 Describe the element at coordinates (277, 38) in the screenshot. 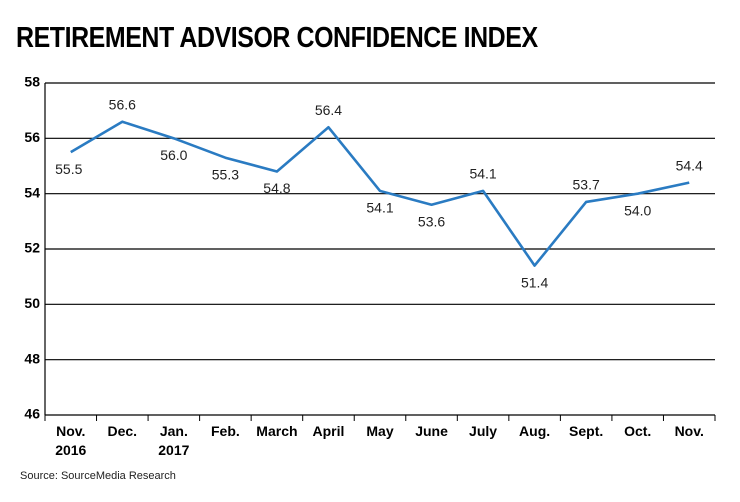

I see `chart-title: RETIREMENT ADVISOR CONFIDENCE INDEX` at that location.